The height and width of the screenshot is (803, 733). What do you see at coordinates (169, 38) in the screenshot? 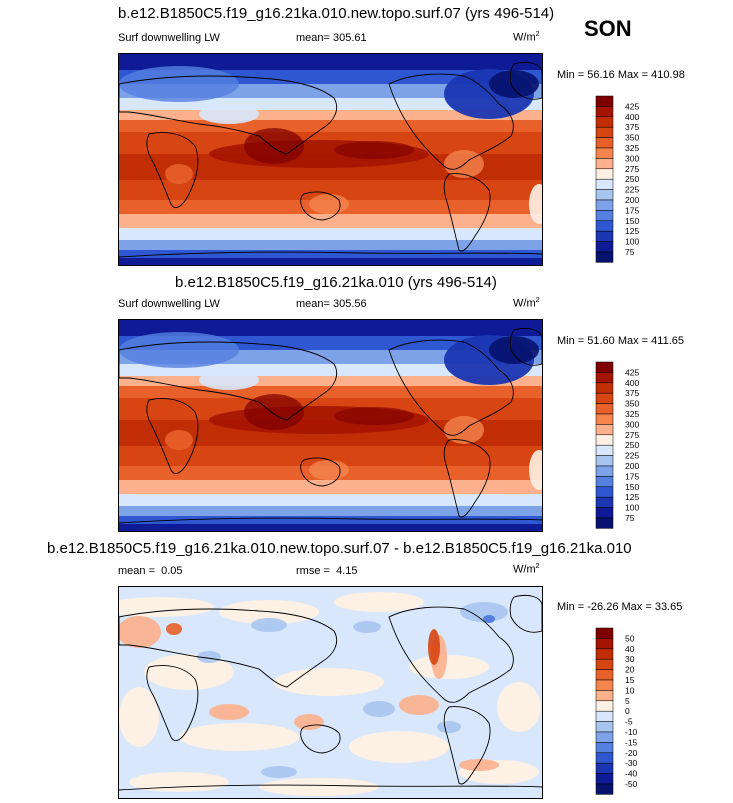
I see `panel-1-variable: Surf downwelling LW` at bounding box center [169, 38].